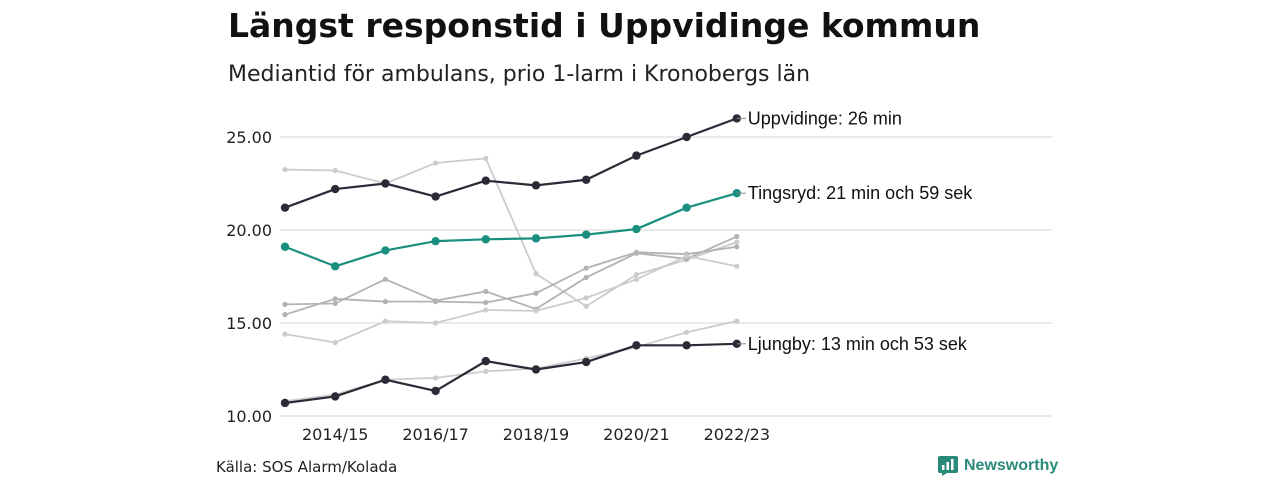 This screenshot has height=480, width=1280. I want to click on series-ljungby, so click(510, 373).